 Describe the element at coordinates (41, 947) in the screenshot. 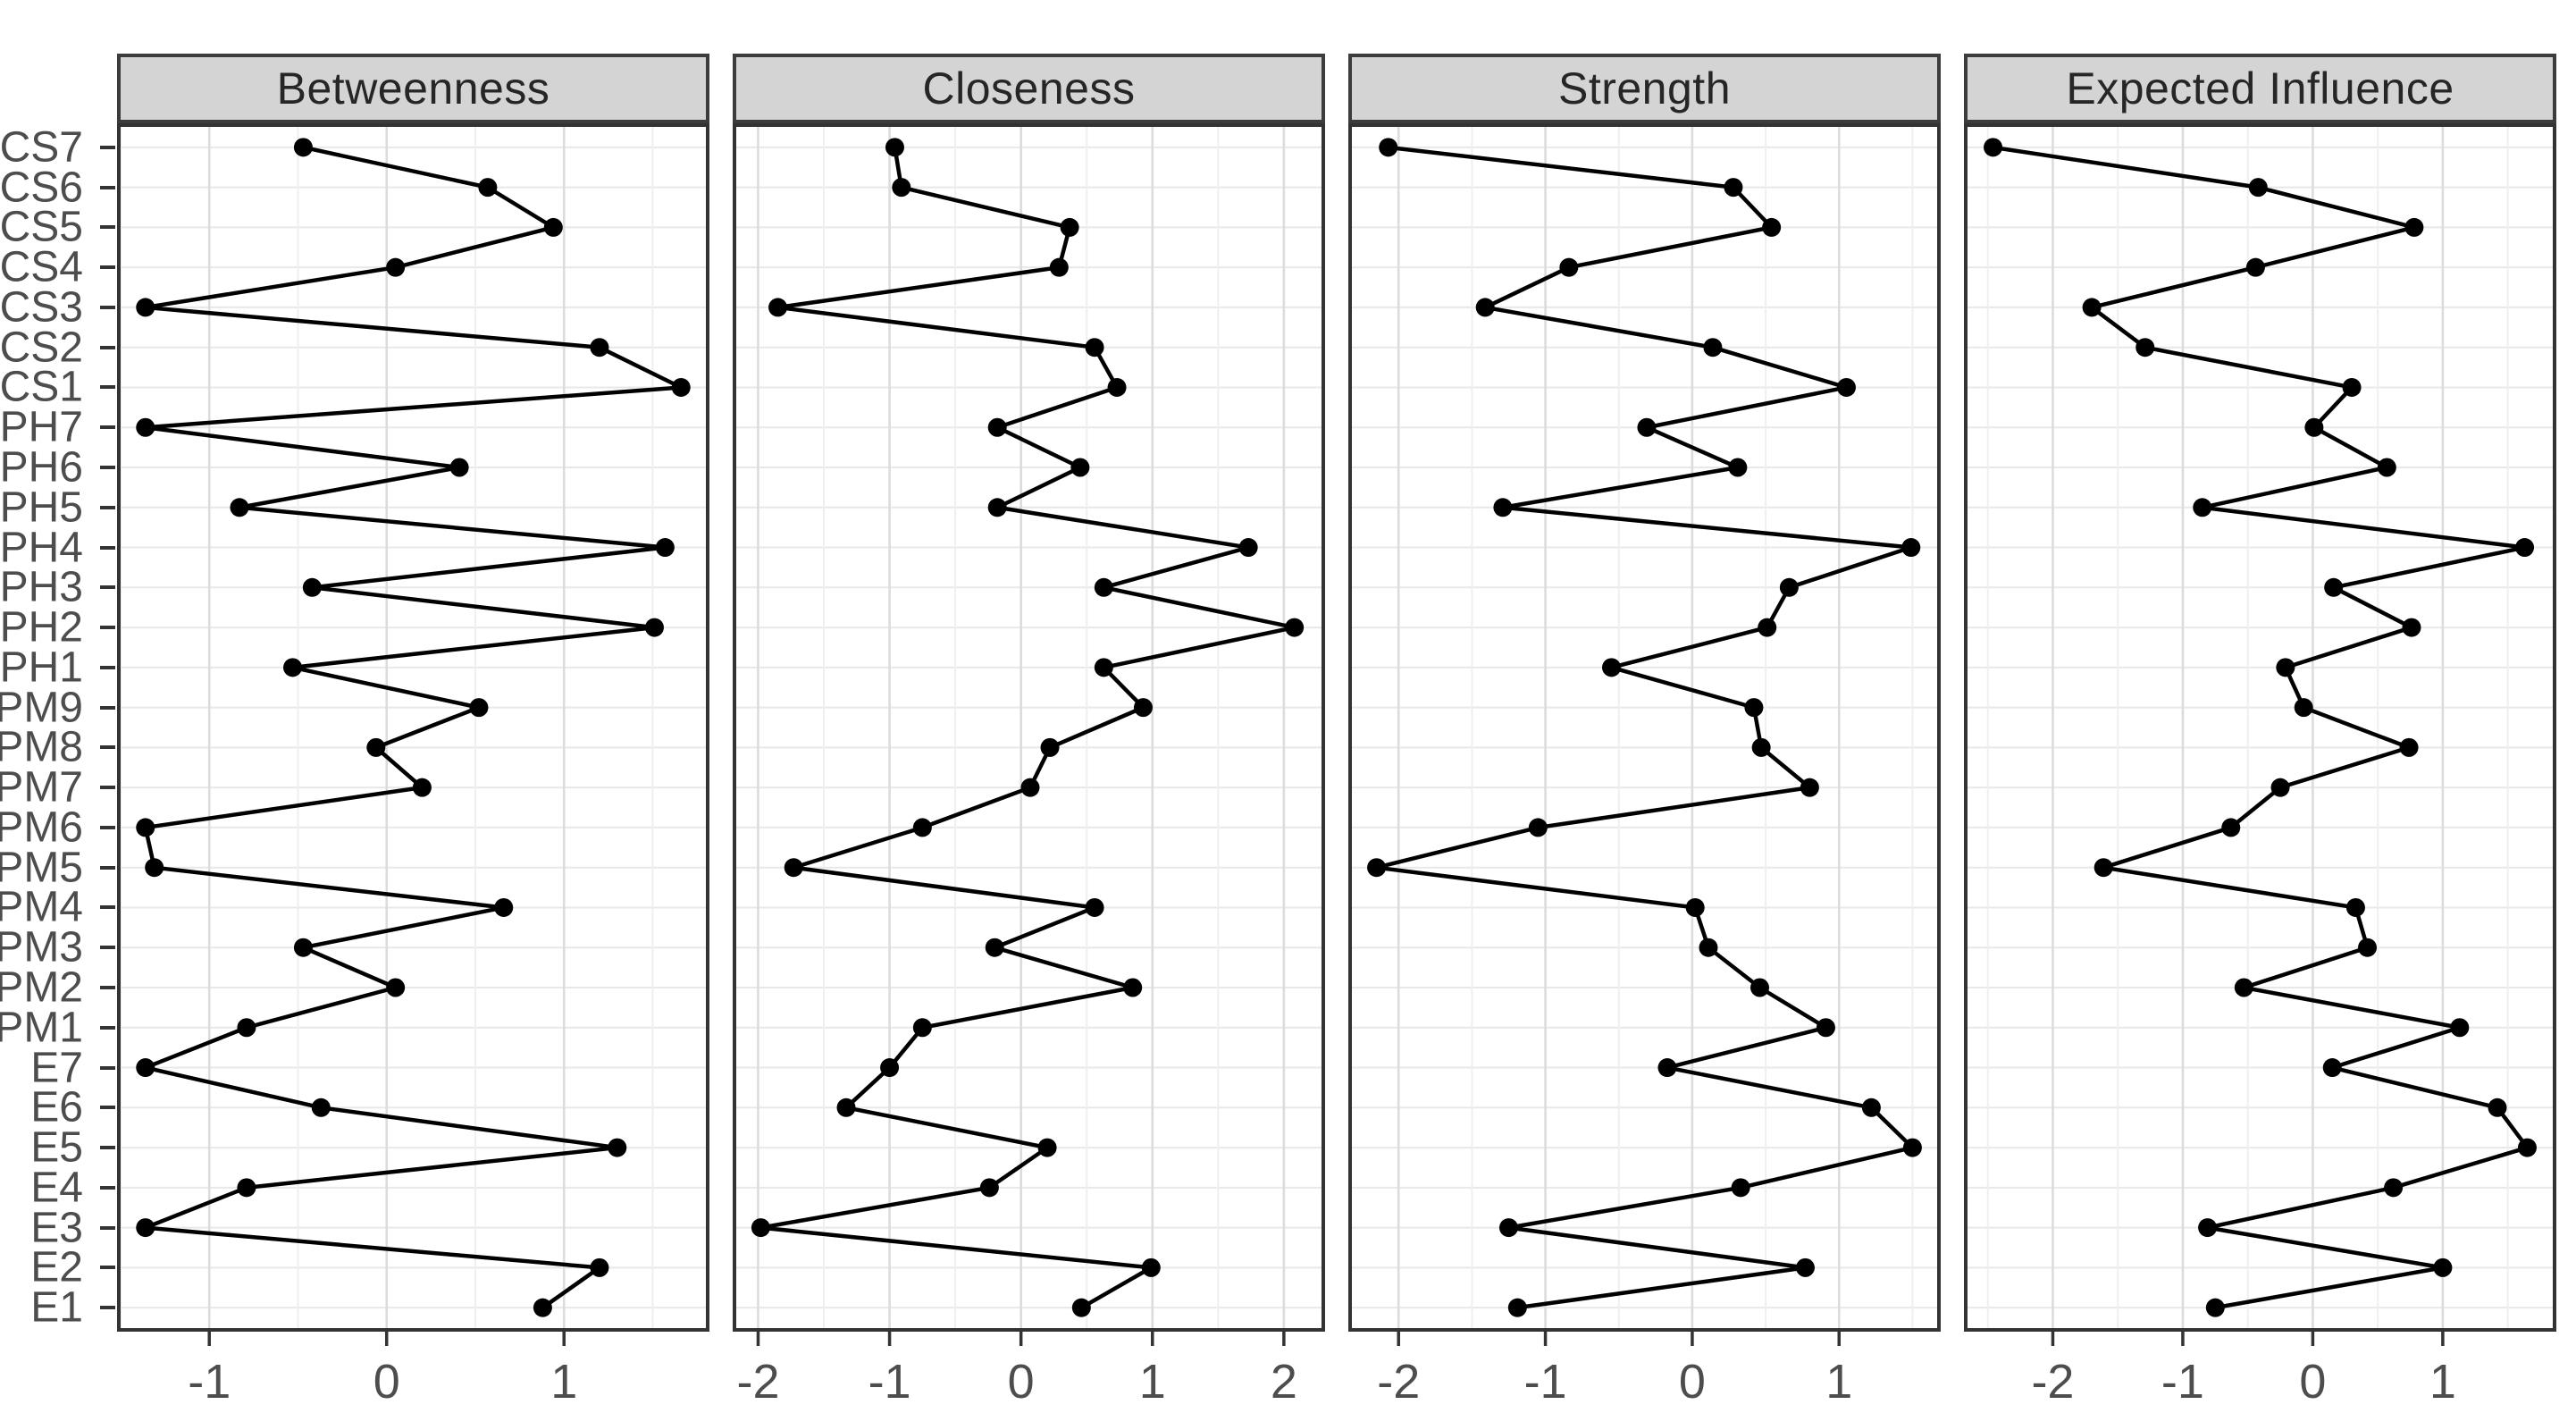

I see `y-axis-label: PM3` at that location.